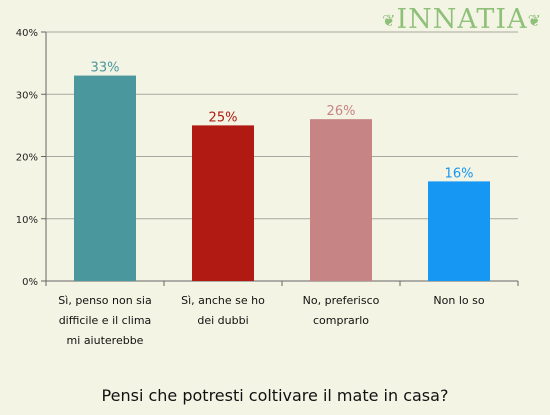 The image size is (550, 415). I want to click on data-label: 25%, so click(223, 117).